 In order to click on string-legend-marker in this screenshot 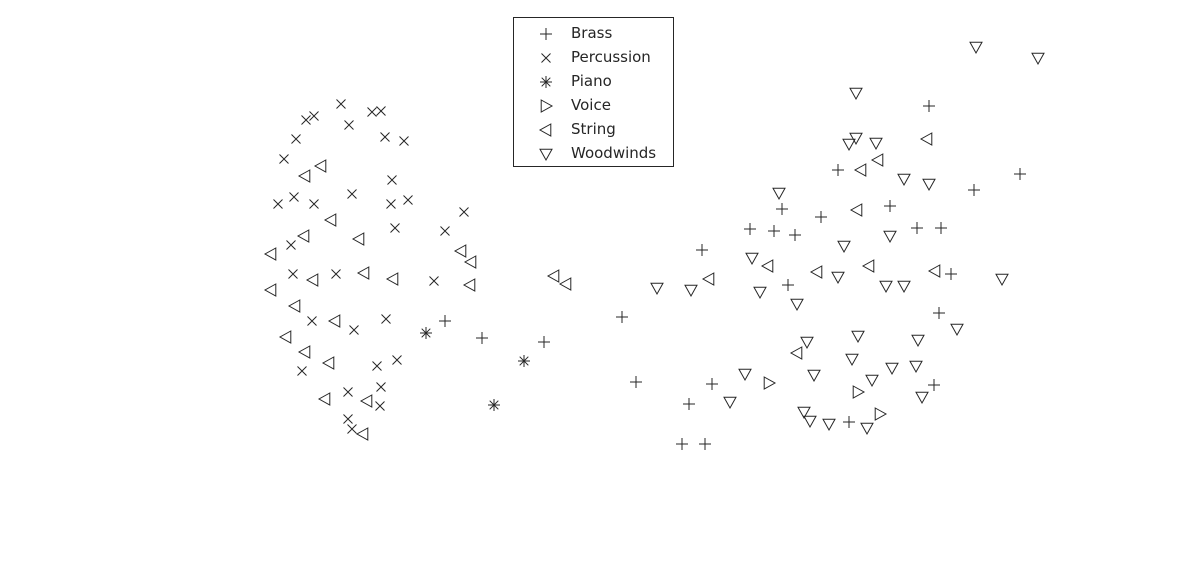, I will do `click(545, 130)`.